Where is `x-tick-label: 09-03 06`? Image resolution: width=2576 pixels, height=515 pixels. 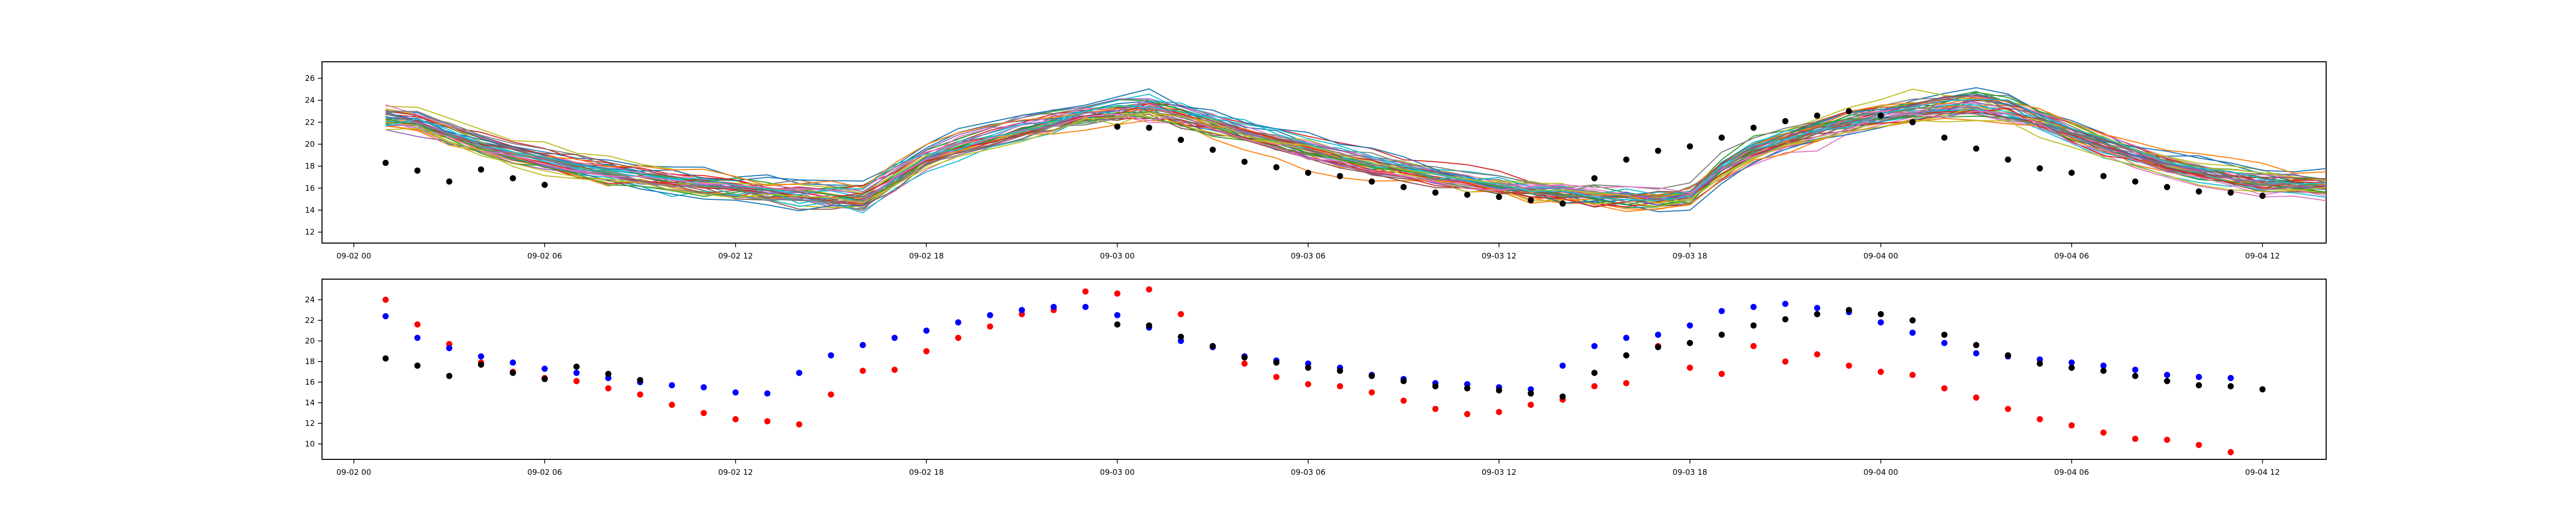 x-tick-label: 09-03 06 is located at coordinates (1308, 256).